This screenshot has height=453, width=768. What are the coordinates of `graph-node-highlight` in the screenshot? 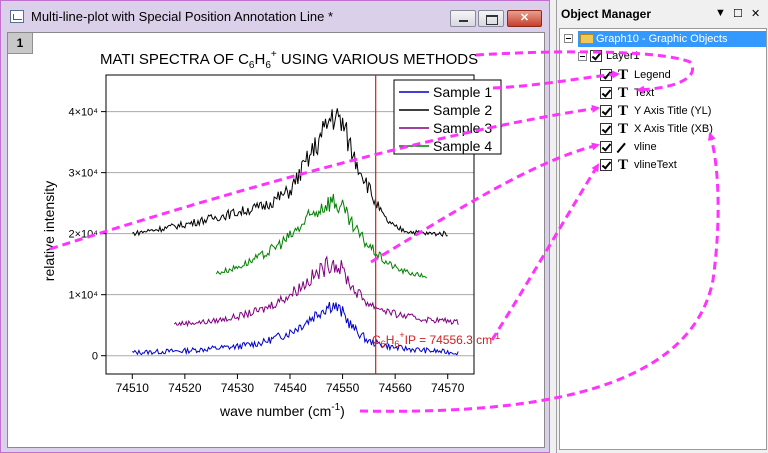 It's located at (672, 39).